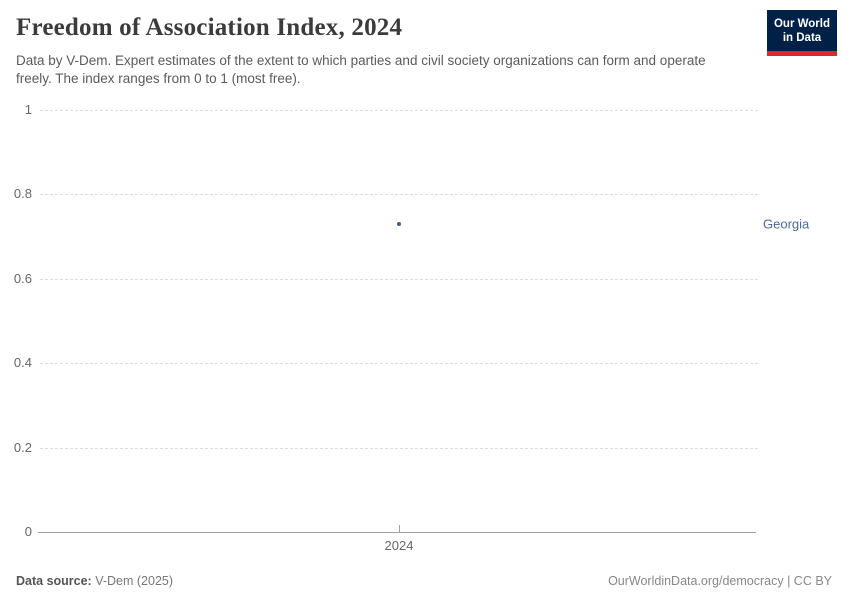 The image size is (850, 600). What do you see at coordinates (399, 223) in the screenshot?
I see `data-point-georgia` at bounding box center [399, 223].